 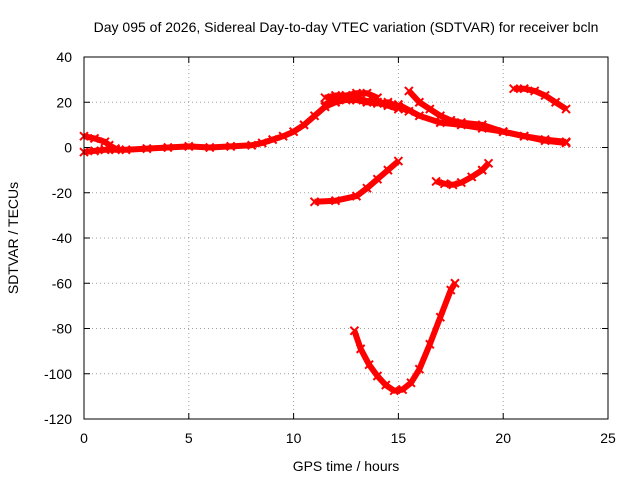 I want to click on y-tick-label: -20, so click(x=62, y=193).